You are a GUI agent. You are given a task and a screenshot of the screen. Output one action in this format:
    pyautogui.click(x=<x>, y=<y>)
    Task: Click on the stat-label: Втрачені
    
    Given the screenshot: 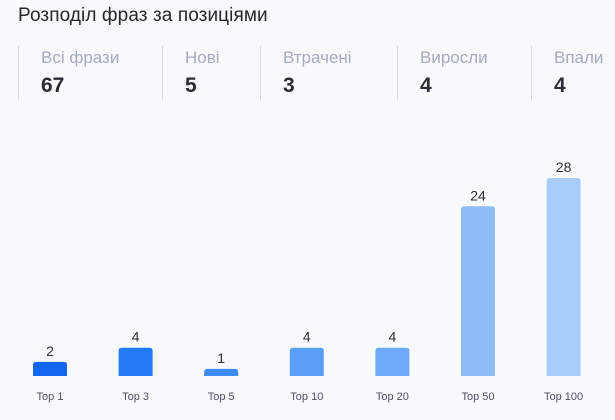 What is the action you would take?
    pyautogui.click(x=317, y=57)
    